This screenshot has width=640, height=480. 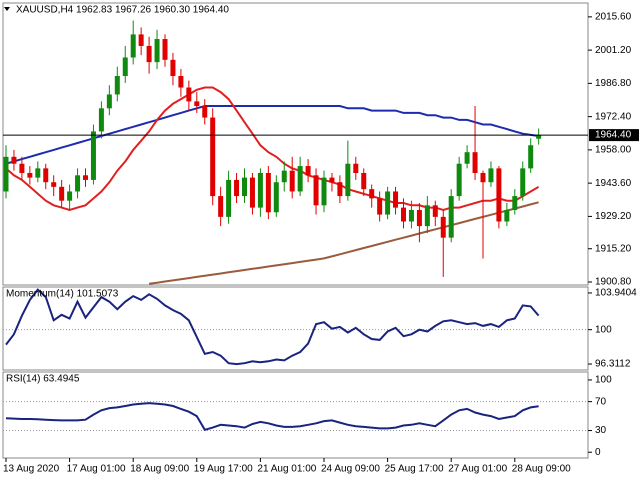 What do you see at coordinates (613, 248) in the screenshot?
I see `y-tick-label: 1915.20` at bounding box center [613, 248].